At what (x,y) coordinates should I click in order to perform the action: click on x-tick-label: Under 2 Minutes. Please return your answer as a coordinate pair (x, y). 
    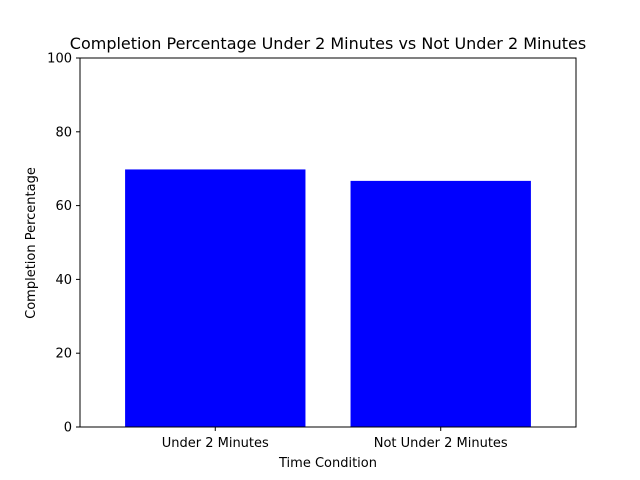
    Looking at the image, I should click on (215, 443).